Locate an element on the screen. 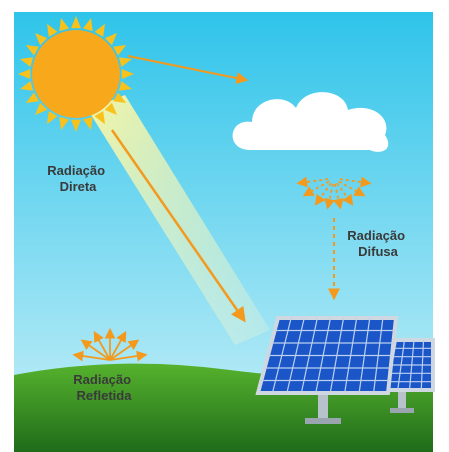 This screenshot has width=449, height=452. diffuse-rays is located at coordinates (334, 193).